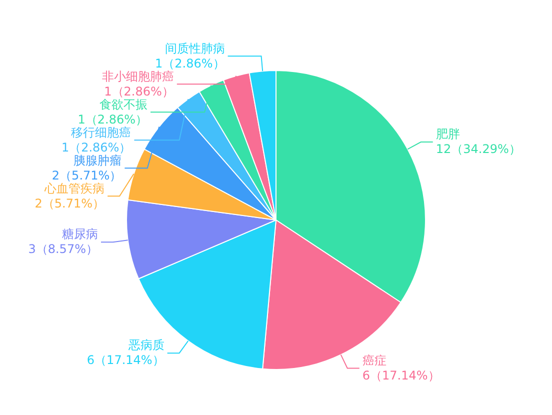  Describe the element at coordinates (101, 132) in the screenshot. I see `slice-label: 移行细胞癌` at that location.